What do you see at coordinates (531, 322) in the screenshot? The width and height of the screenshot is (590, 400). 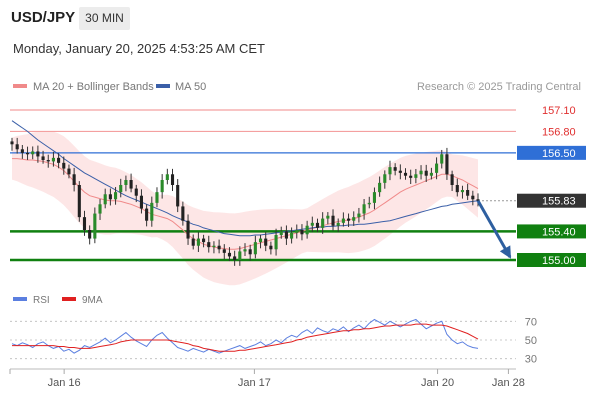 I see `rsi-tick-label: 70` at bounding box center [531, 322].